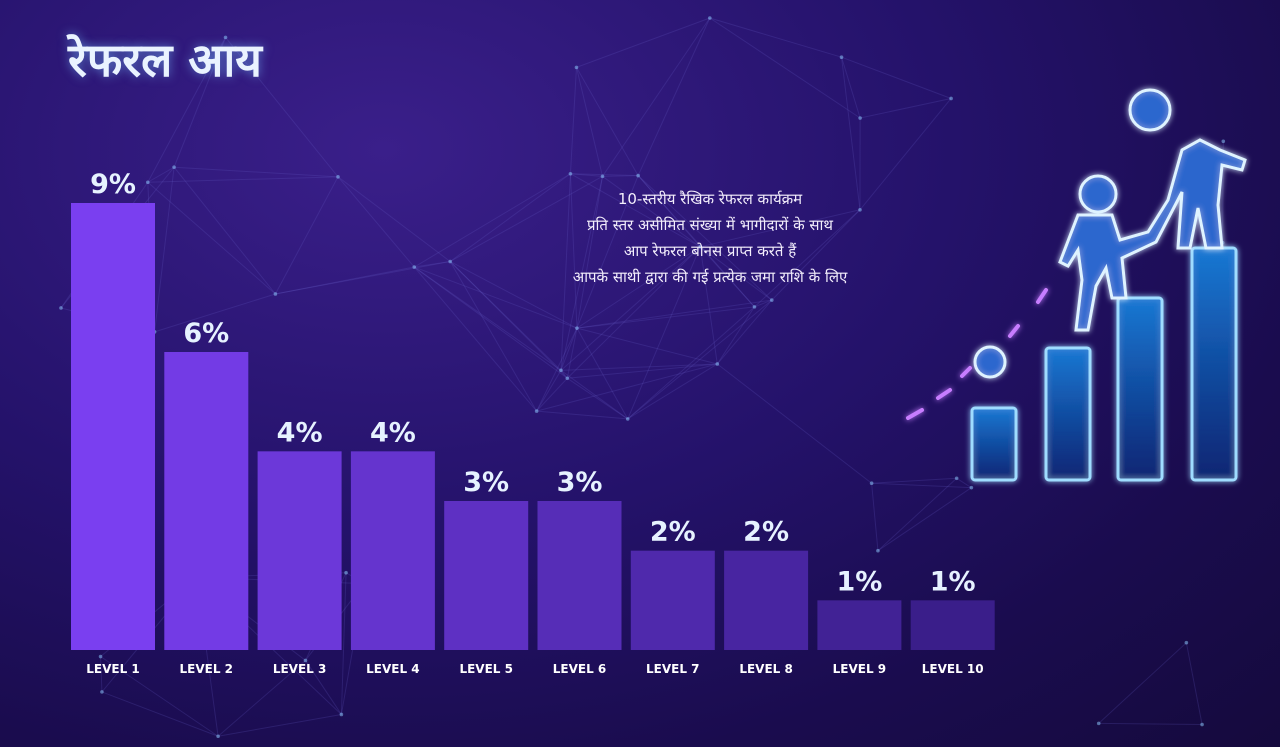 This screenshot has height=747, width=1280. Describe the element at coordinates (206, 333) in the screenshot. I see `bar-value-label: 6%` at that location.